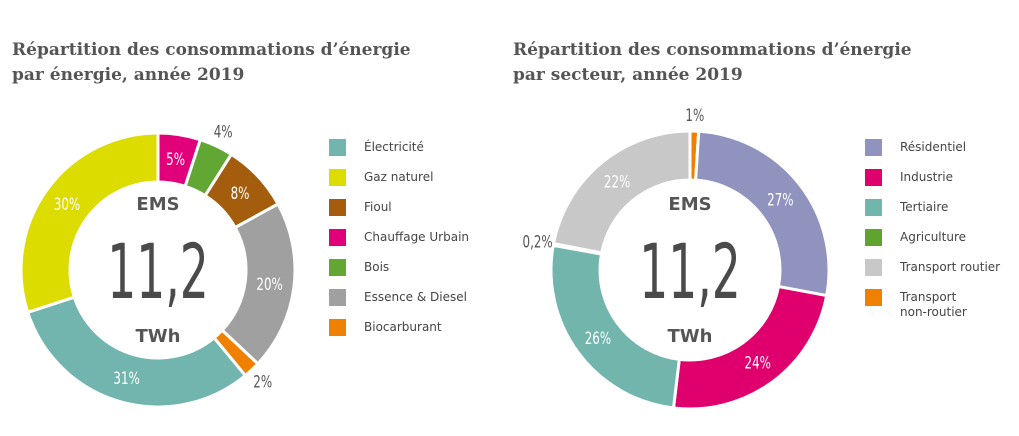 This screenshot has height=436, width=1019. I want to click on legend-label: Industrie, so click(926, 177).